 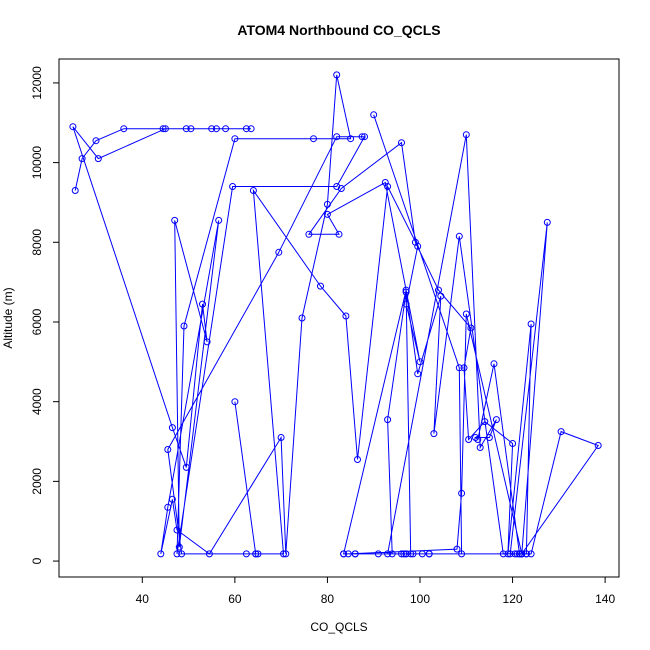 What do you see at coordinates (8, 317) in the screenshot?
I see `y-axis-label: Altitude (m)` at bounding box center [8, 317].